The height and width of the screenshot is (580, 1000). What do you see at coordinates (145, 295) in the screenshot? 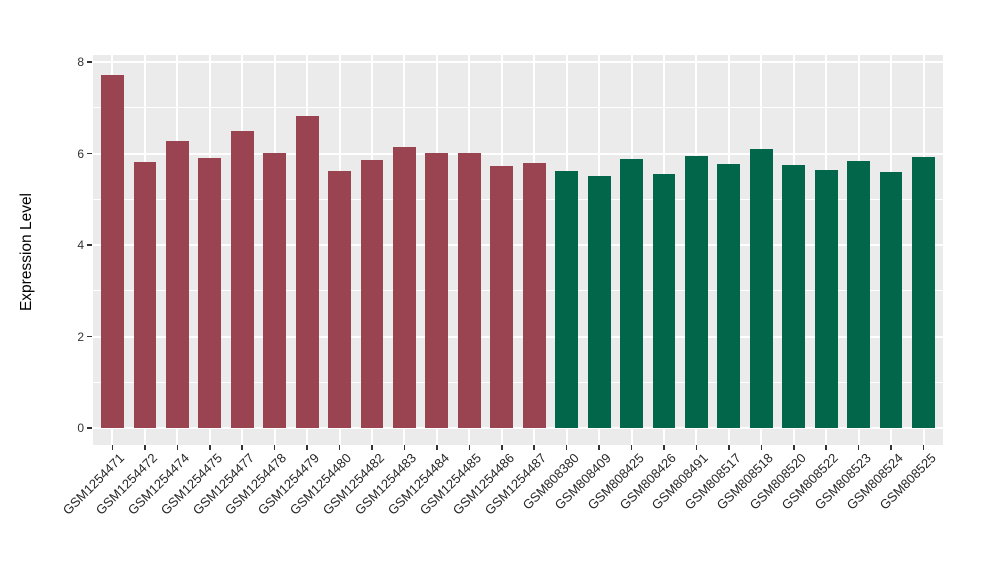
I see `bar-GSM1254472` at bounding box center [145, 295].